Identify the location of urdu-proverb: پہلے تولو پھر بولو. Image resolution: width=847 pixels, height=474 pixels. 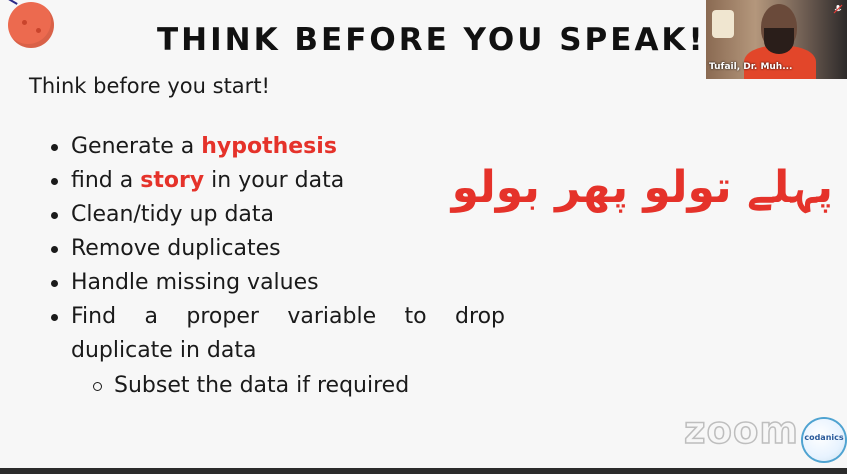
(642, 187).